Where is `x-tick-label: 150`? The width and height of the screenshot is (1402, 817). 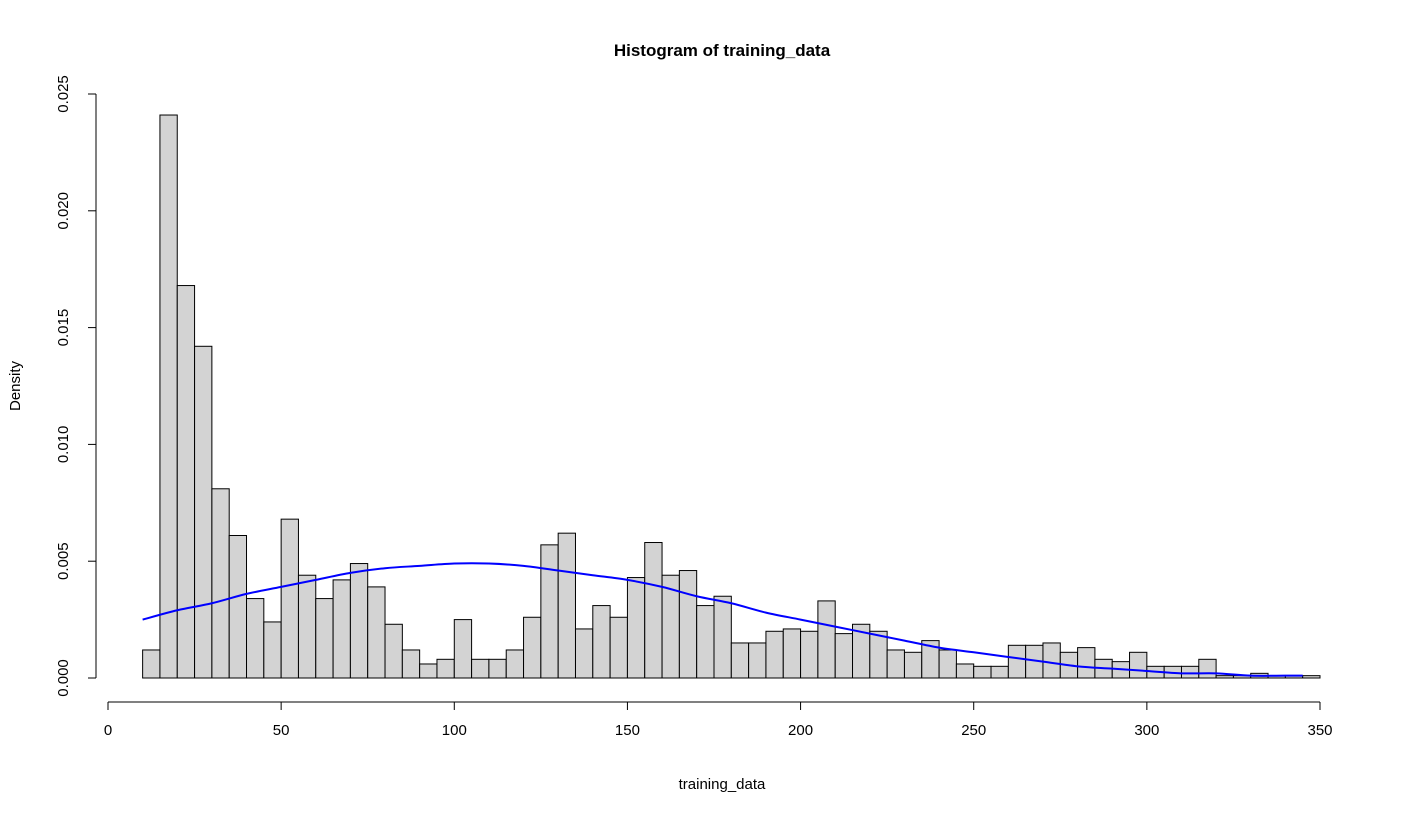 x-tick-label: 150 is located at coordinates (627, 730).